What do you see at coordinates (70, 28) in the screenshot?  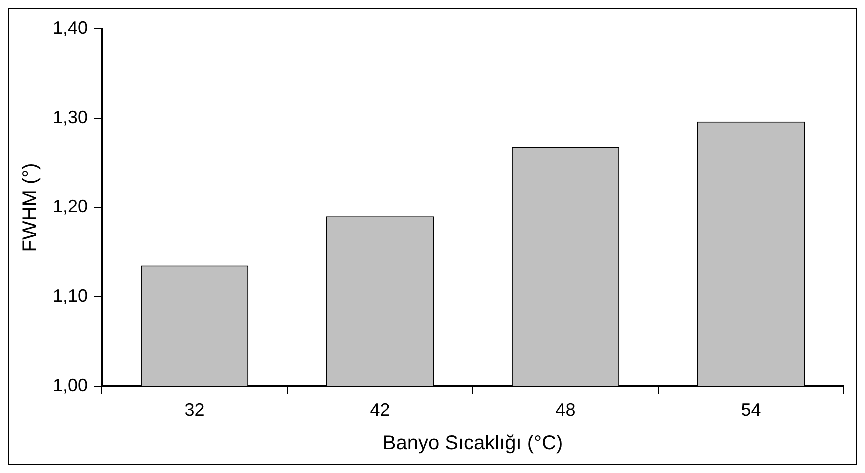 I see `y-tick-label: 1,40` at bounding box center [70, 28].